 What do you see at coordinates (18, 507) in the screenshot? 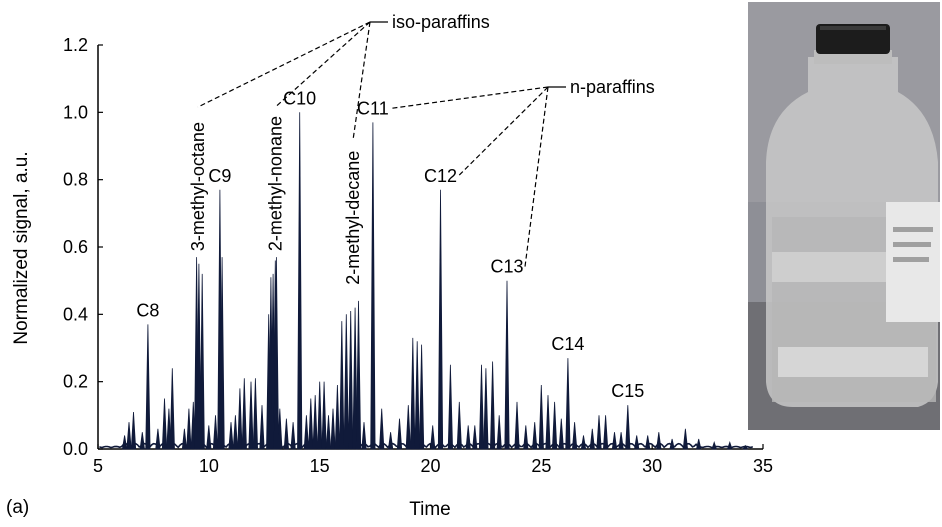
I see `panel-label: (a)` at bounding box center [18, 507].